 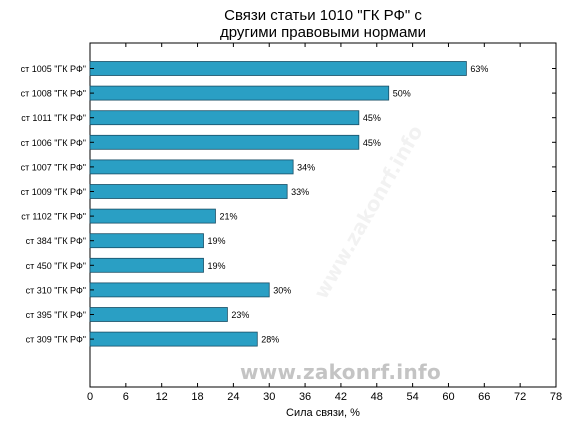 What do you see at coordinates (341, 397) in the screenshot?
I see `x-tick-label: 42` at bounding box center [341, 397].